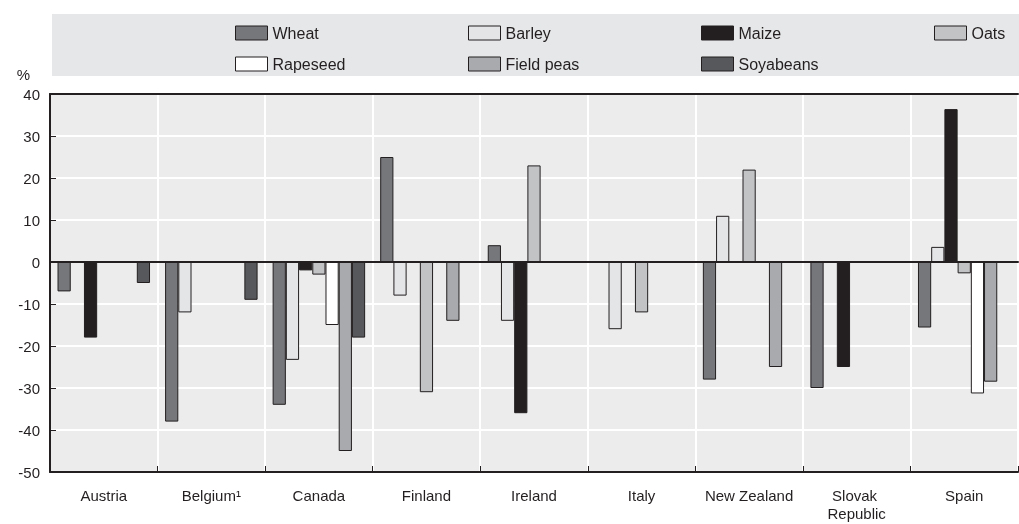 Image resolution: width=1019 pixels, height=524 pixels. I want to click on y-tick-label: 0, so click(35, 262).